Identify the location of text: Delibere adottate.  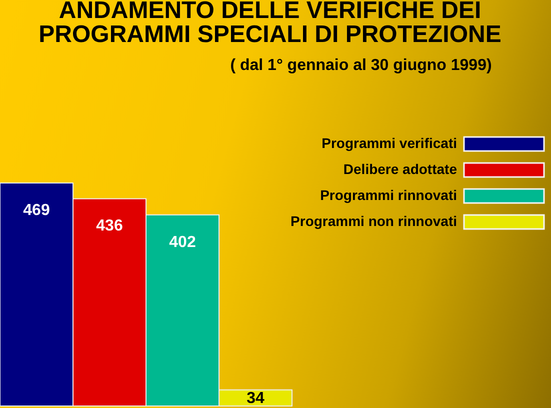
(400, 169).